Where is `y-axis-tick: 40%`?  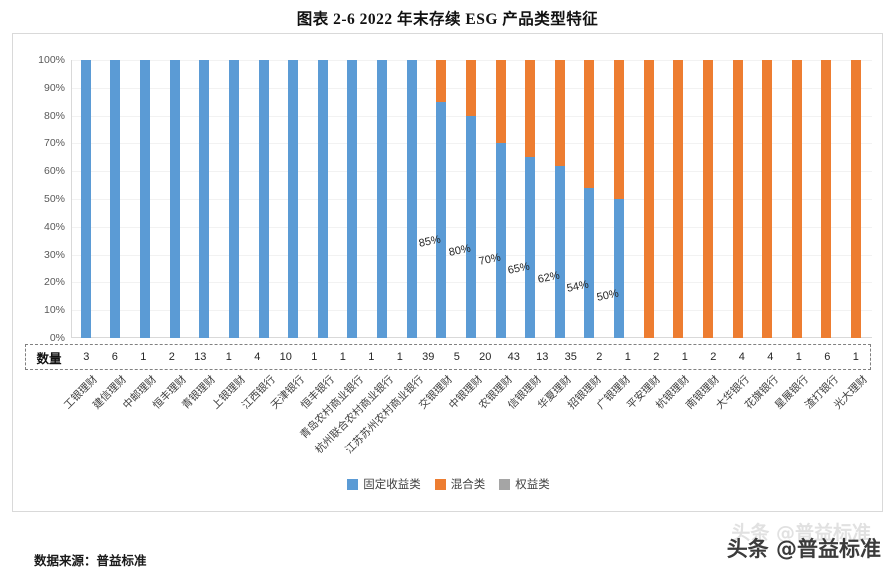
y-axis-tick: 40% is located at coordinates (54, 226).